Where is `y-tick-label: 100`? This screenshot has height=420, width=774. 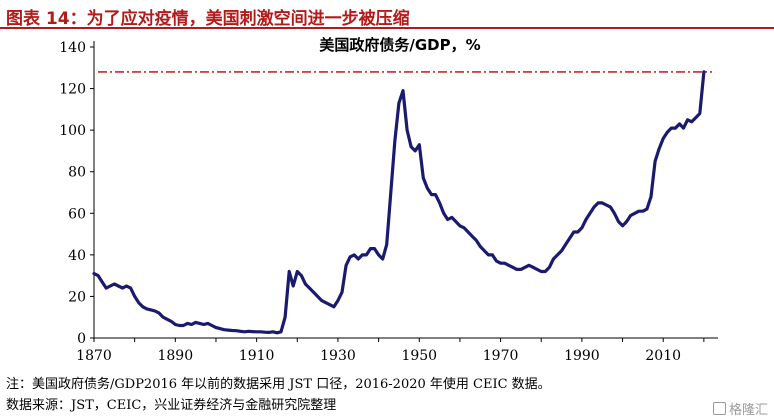 y-tick-label: 100 is located at coordinates (72, 131).